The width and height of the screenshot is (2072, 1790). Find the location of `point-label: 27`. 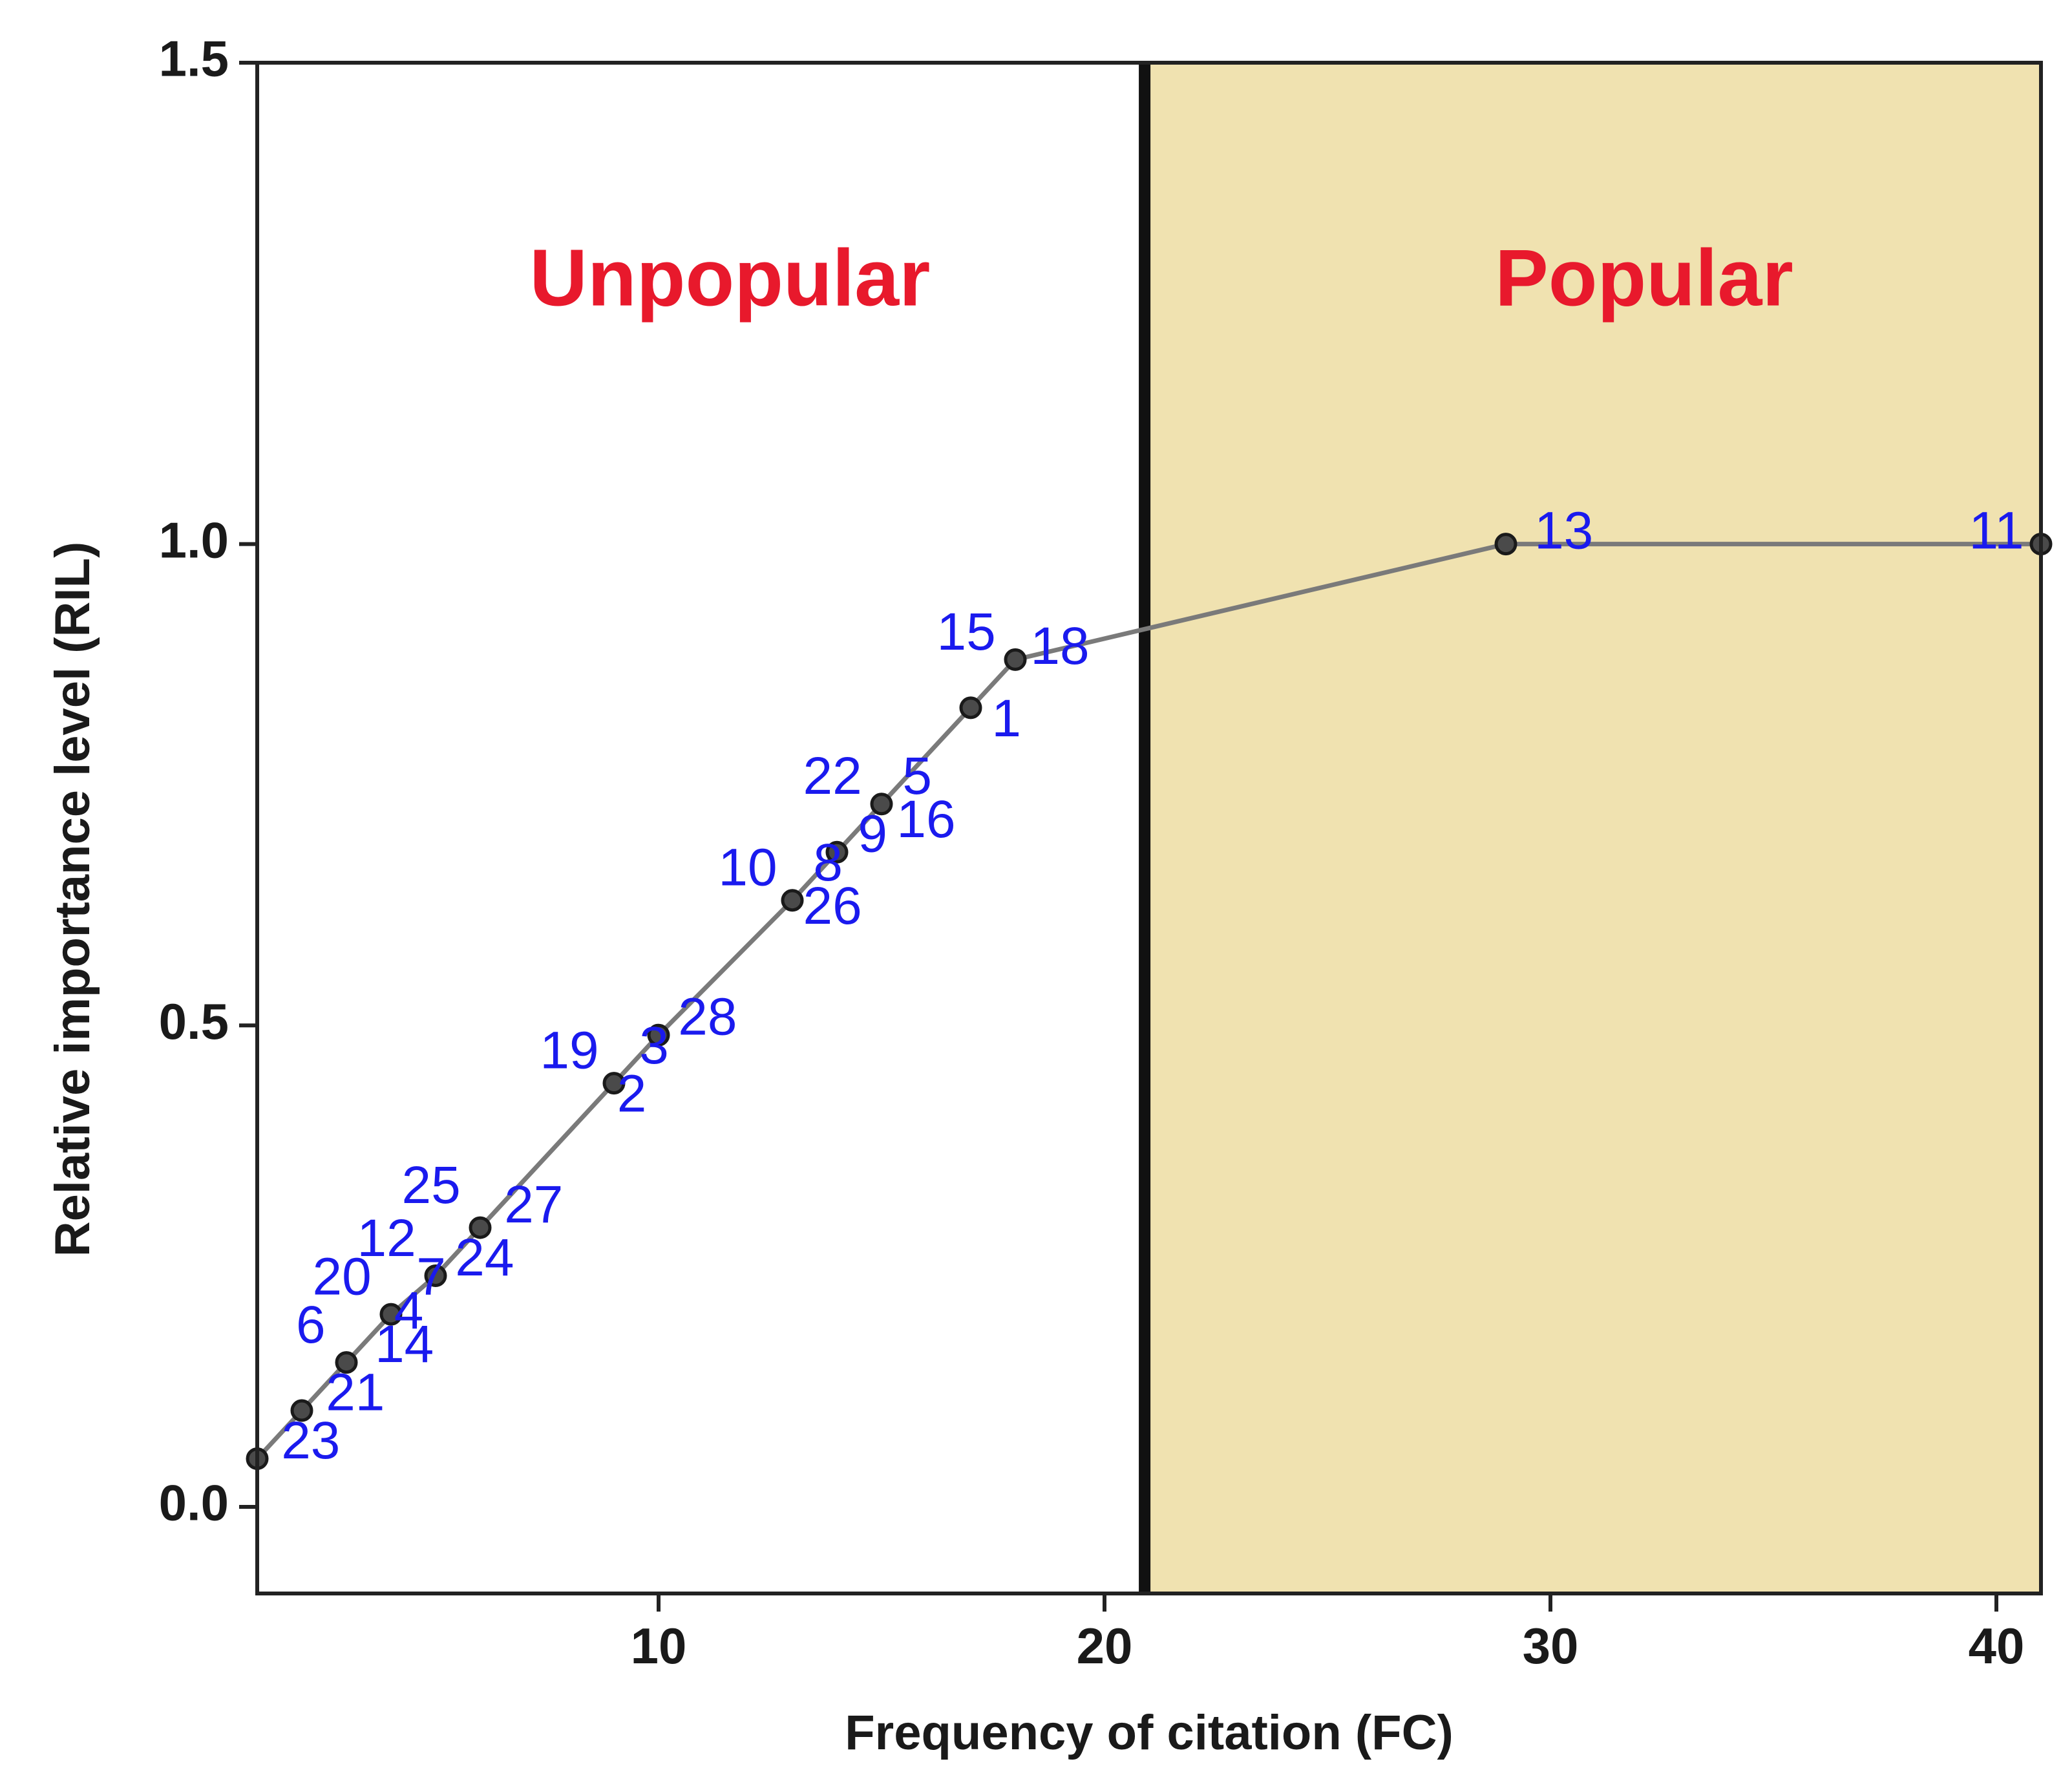

point-label: 27 is located at coordinates (533, 1204).